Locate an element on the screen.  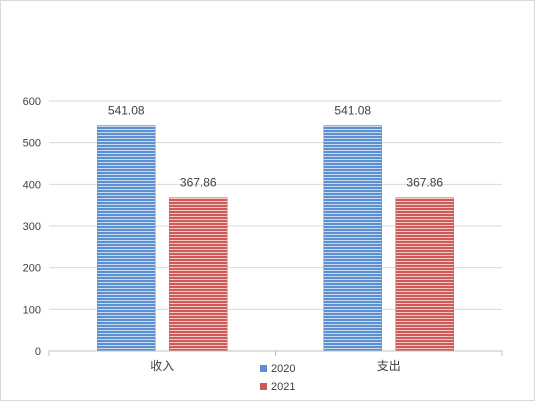
y-tick-label: 300 is located at coordinates (32, 227).